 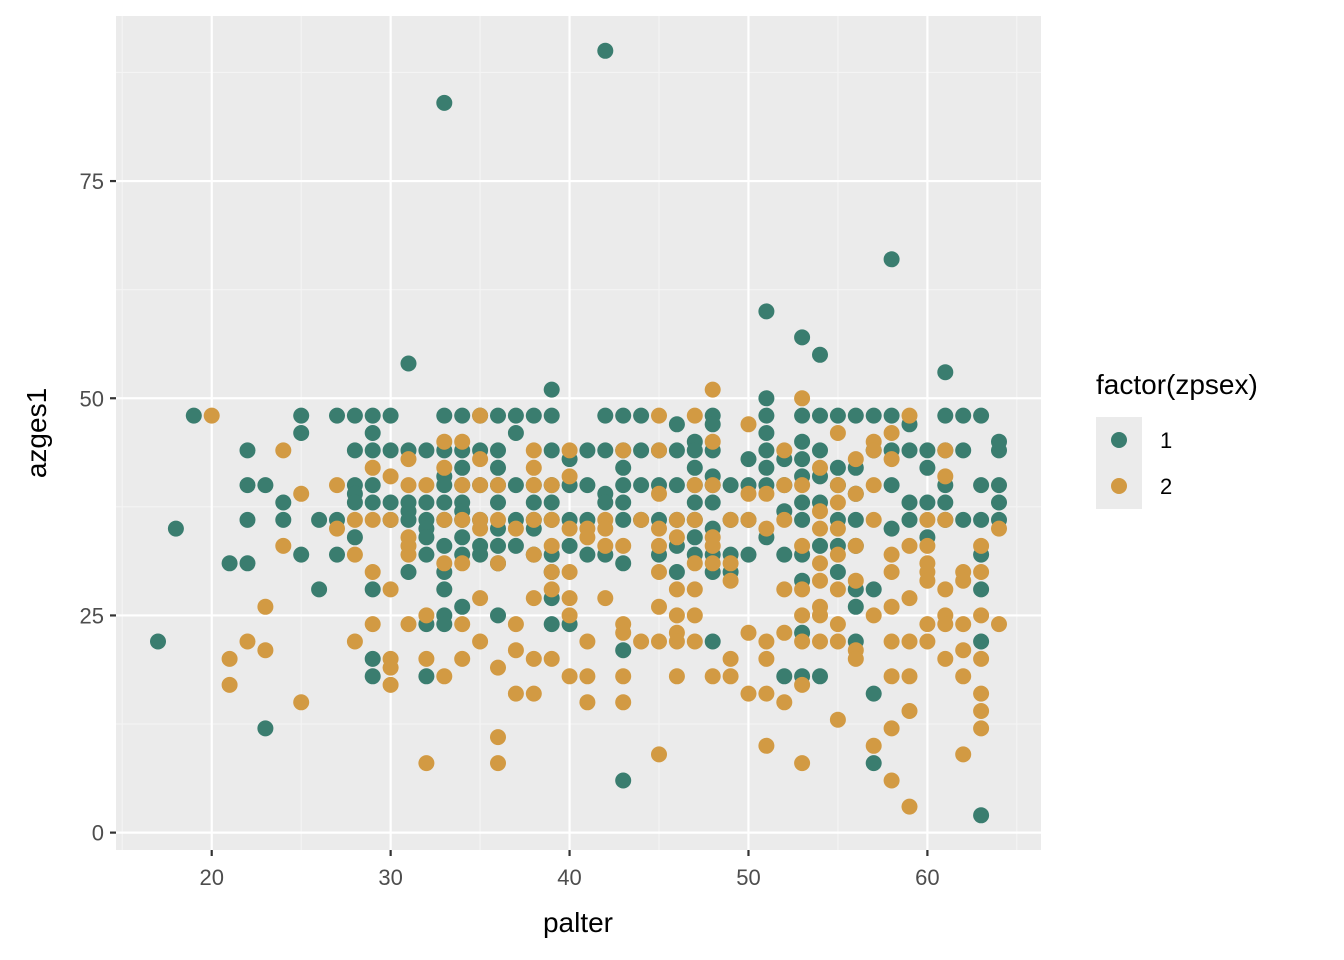 What do you see at coordinates (1166, 486) in the screenshot?
I see `legend-label-2: 2` at bounding box center [1166, 486].